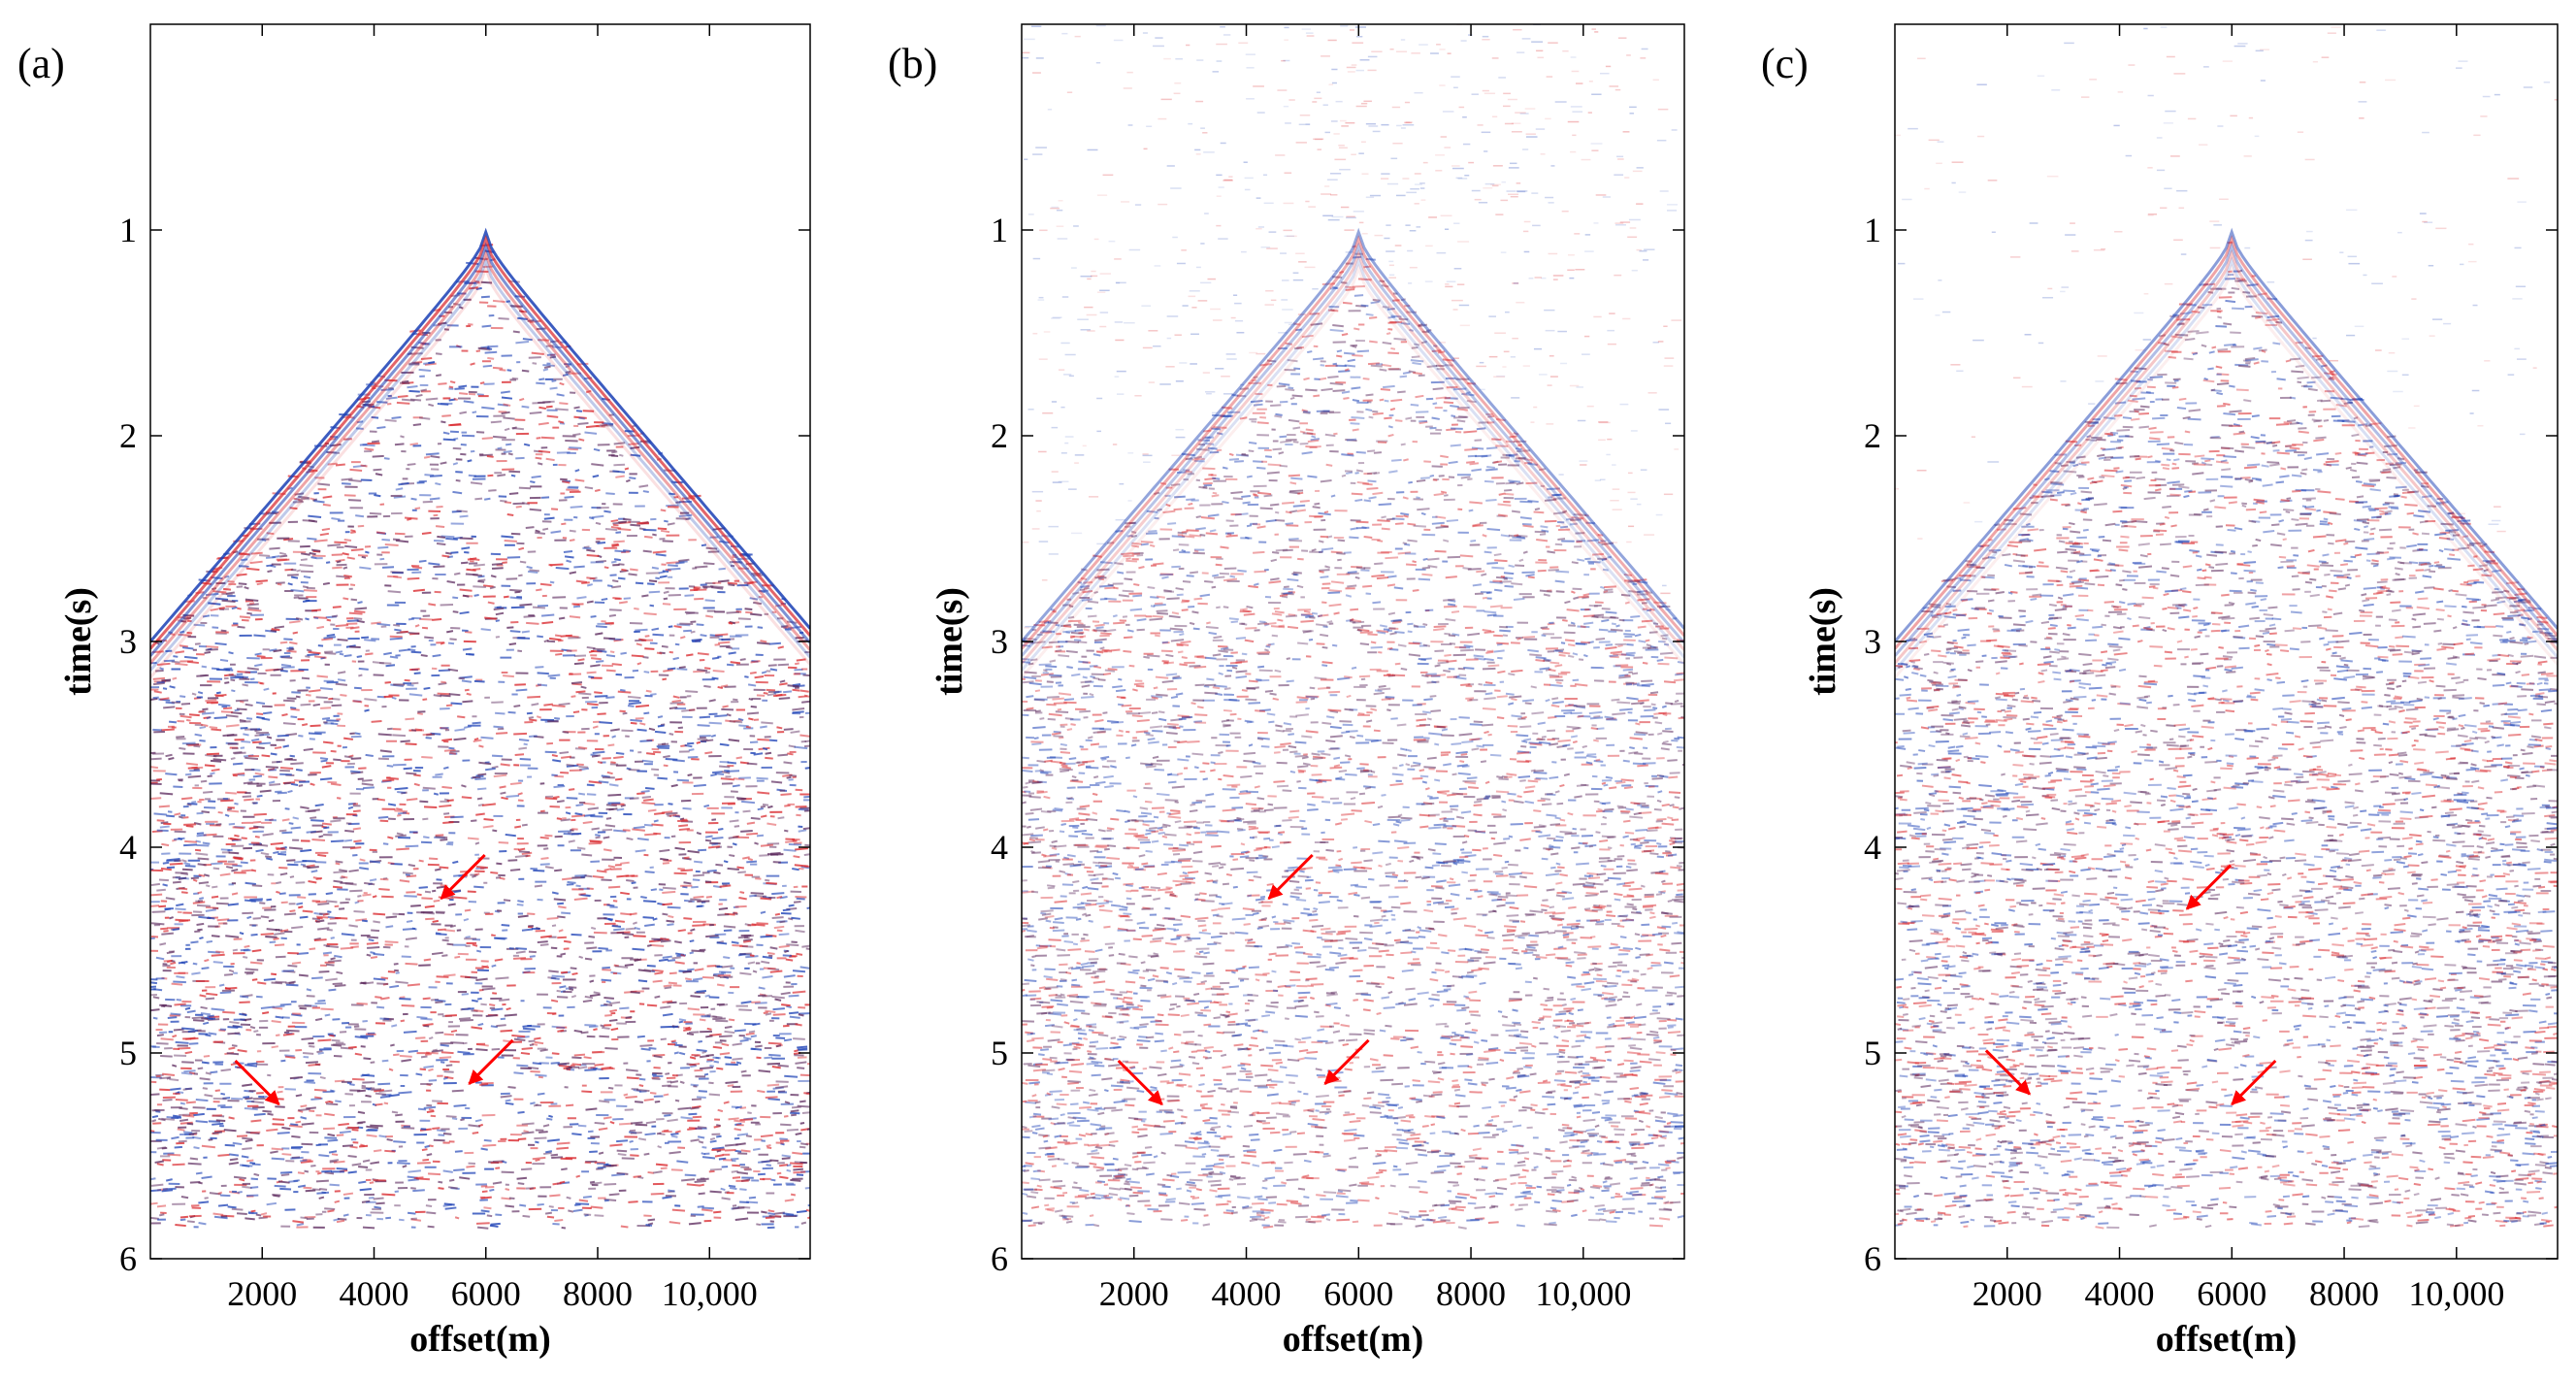  Describe the element at coordinates (41, 63) in the screenshot. I see `panel-label: (a)` at that location.